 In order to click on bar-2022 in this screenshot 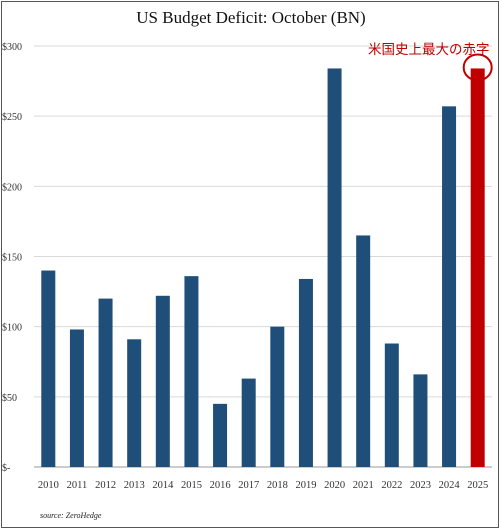, I will do `click(391, 405)`.